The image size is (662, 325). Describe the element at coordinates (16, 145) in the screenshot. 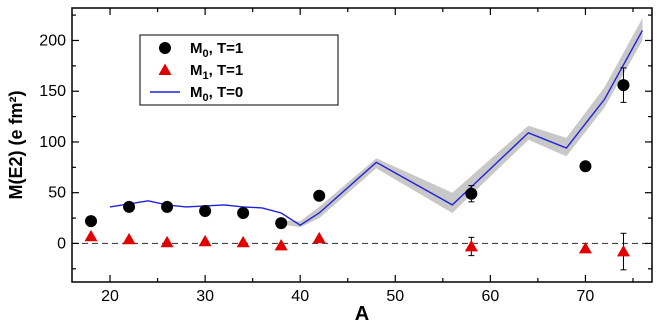

I see `y-axis-title: M(E2) (e fm²)` at that location.